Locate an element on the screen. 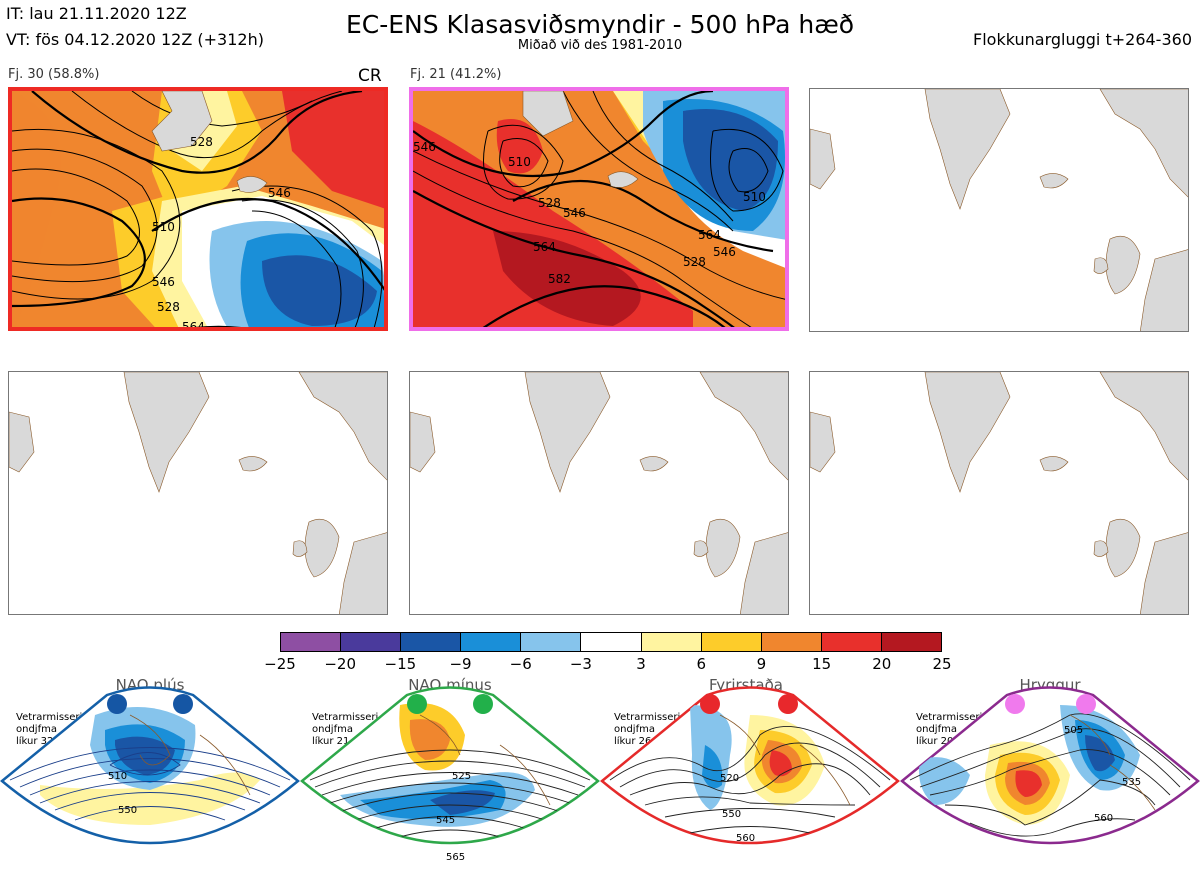  colorbar-tick-label: −6 is located at coordinates (520, 664).